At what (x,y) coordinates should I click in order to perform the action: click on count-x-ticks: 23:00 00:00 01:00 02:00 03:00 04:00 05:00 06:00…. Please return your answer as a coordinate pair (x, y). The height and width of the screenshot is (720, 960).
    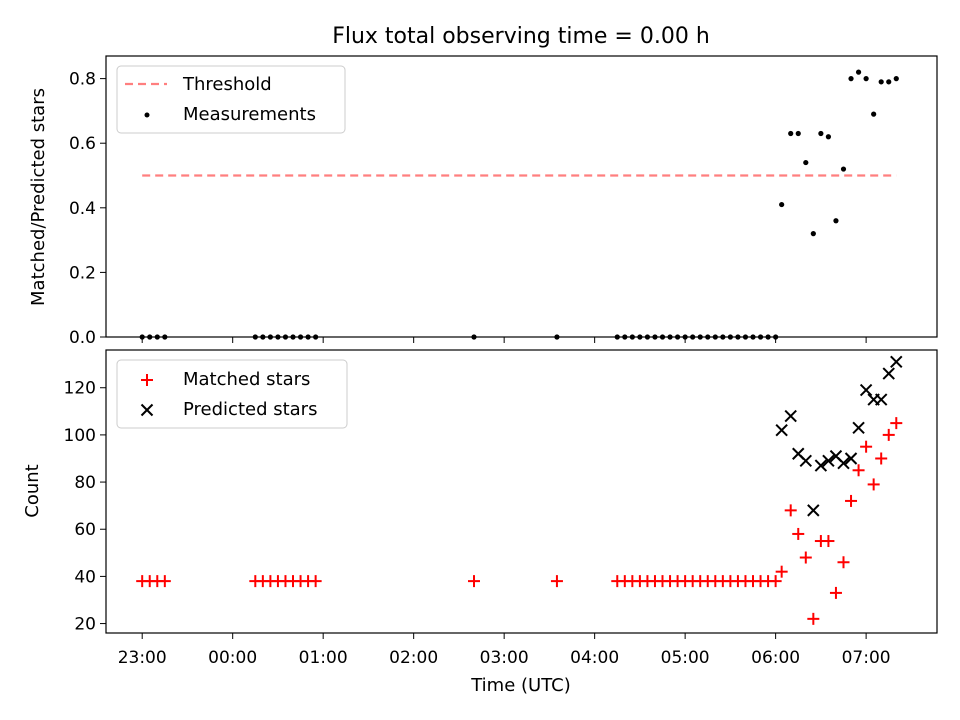
    Looking at the image, I should click on (504, 650).